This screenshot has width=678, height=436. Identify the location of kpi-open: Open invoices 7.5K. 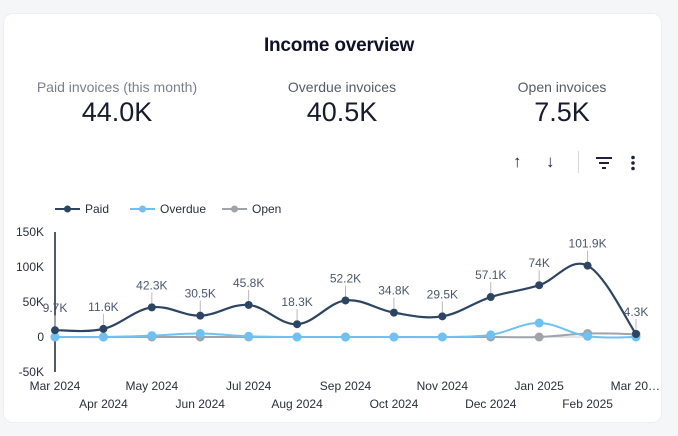
(562, 103).